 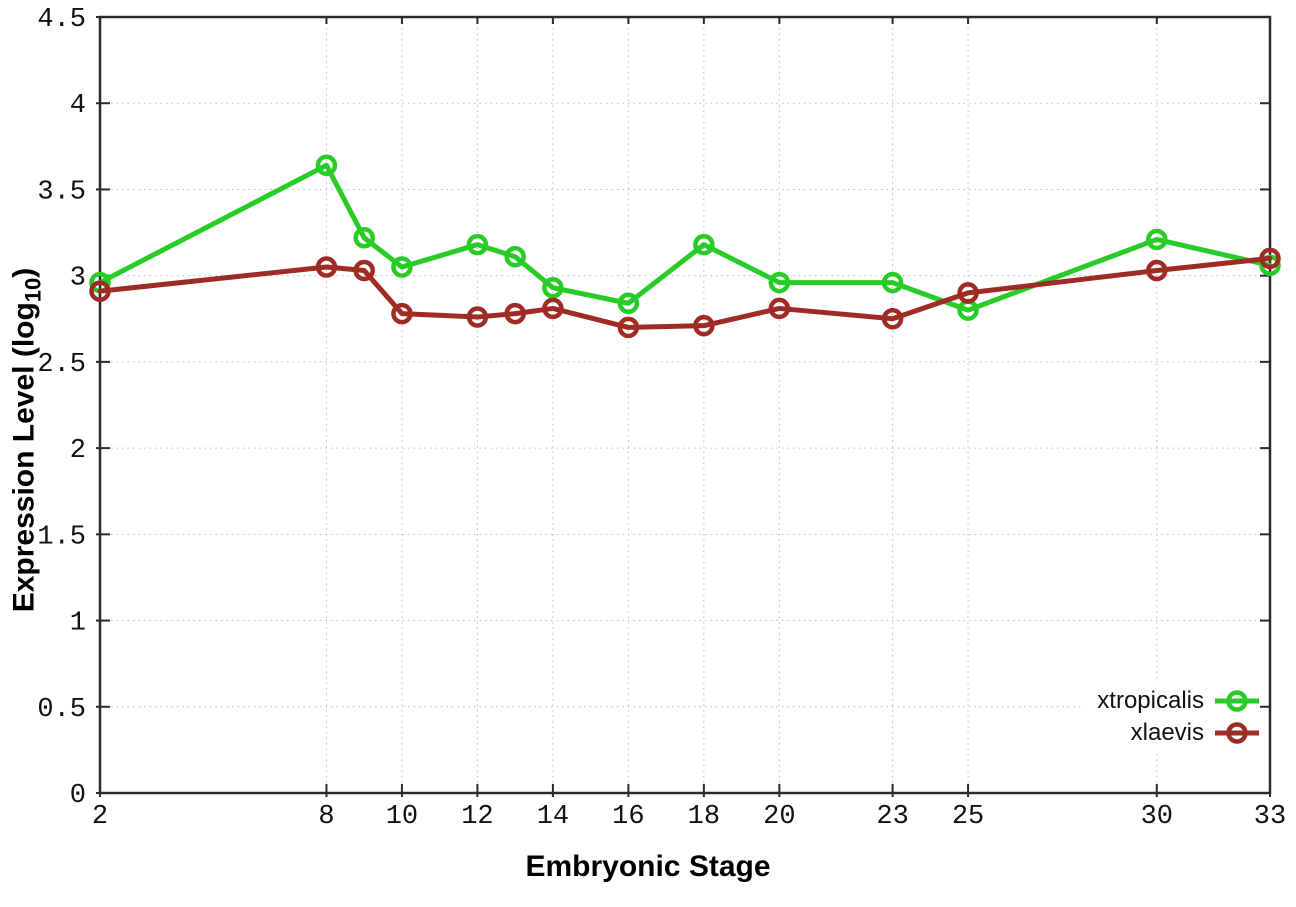 What do you see at coordinates (1150, 700) in the screenshot?
I see `legend-label-xtropicalis: xtropicalis` at bounding box center [1150, 700].